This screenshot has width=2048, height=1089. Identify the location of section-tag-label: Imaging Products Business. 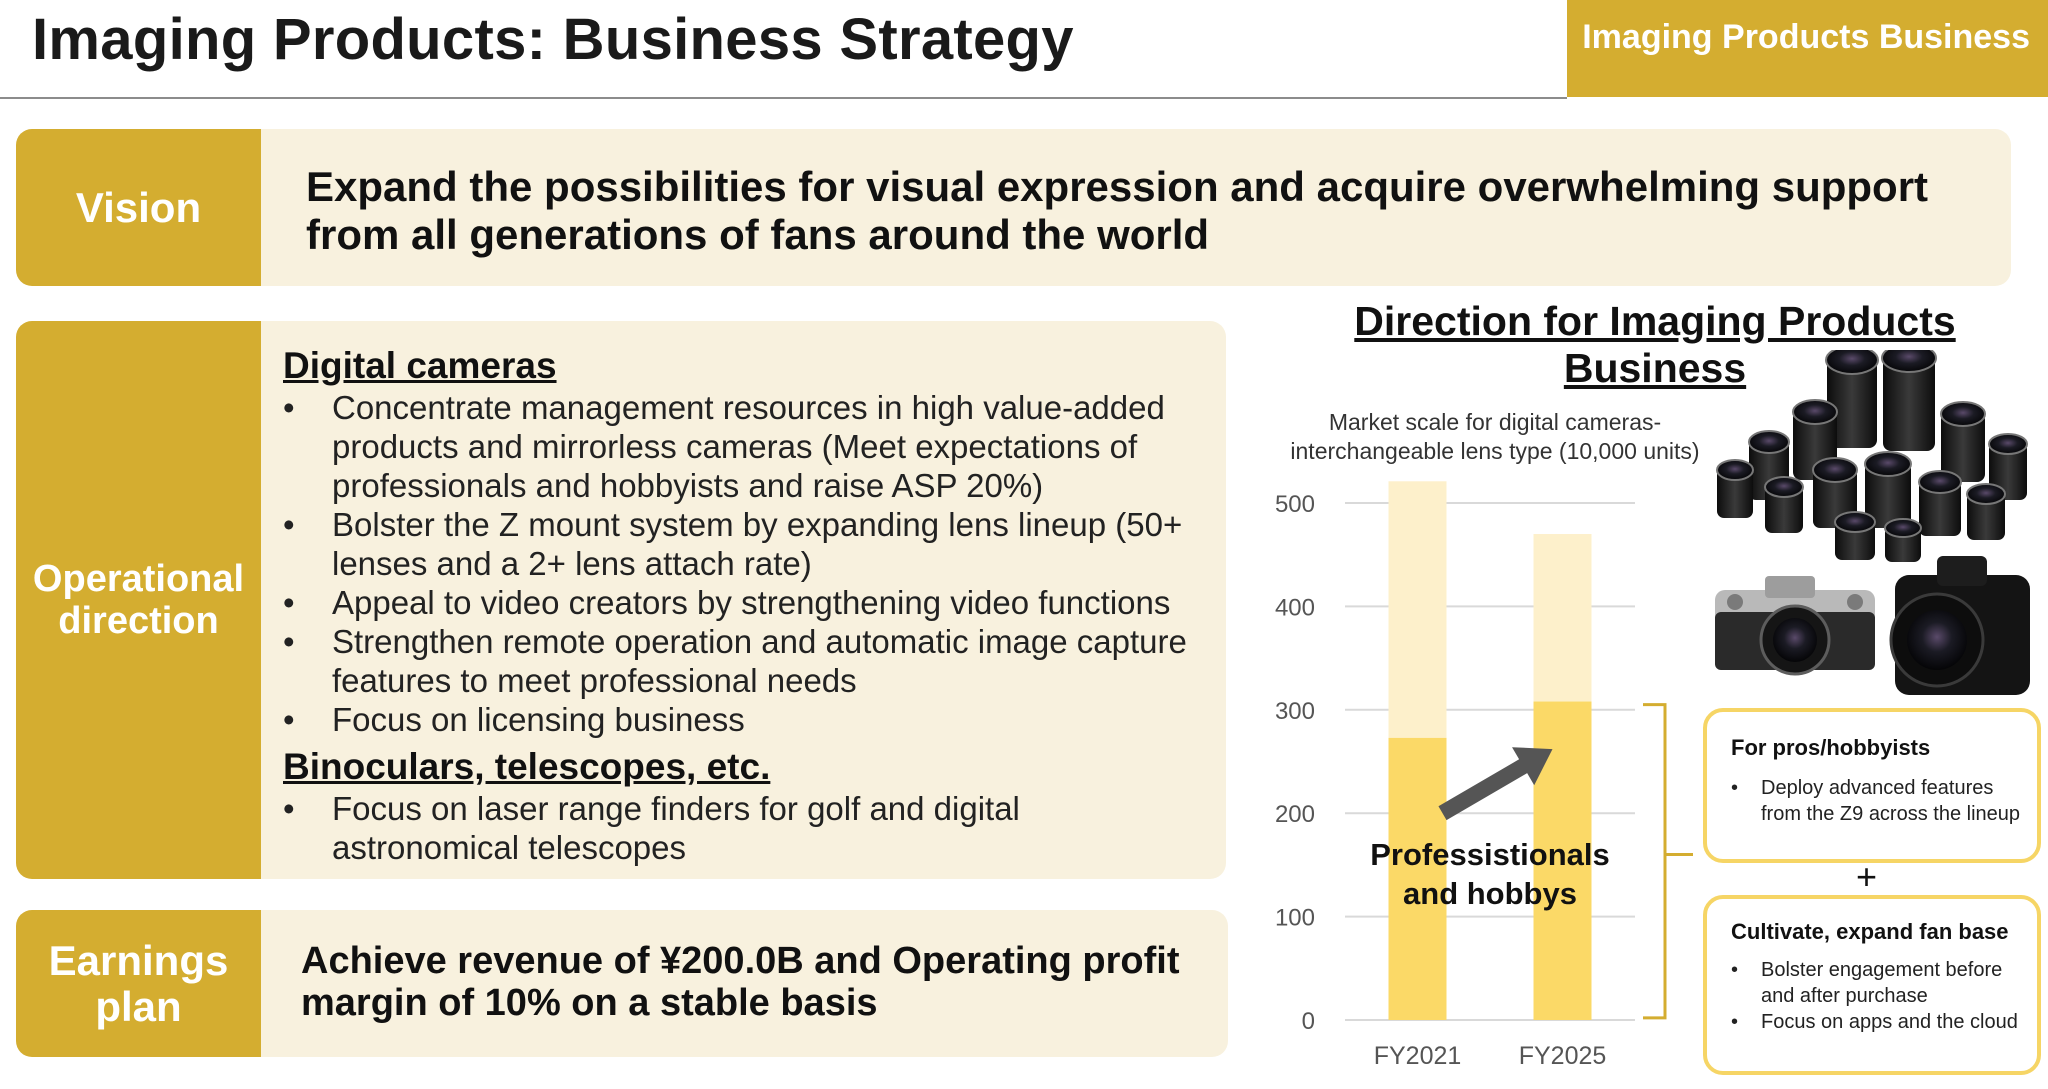
(1806, 37).